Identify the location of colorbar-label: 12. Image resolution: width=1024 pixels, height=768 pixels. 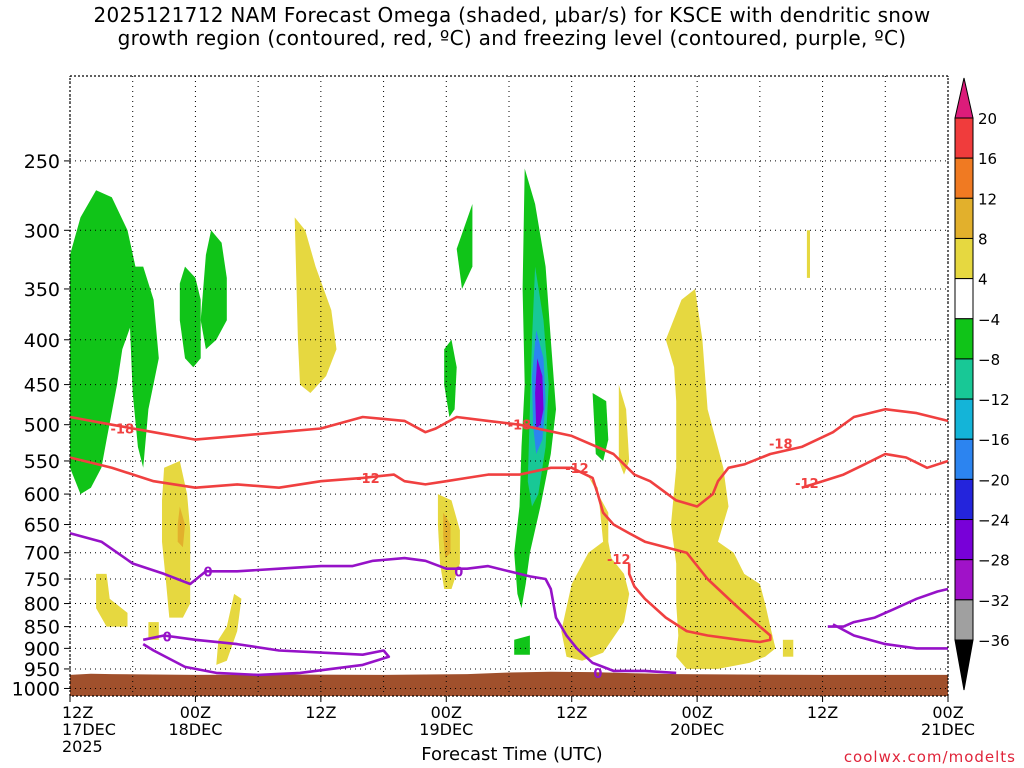
(987, 199).